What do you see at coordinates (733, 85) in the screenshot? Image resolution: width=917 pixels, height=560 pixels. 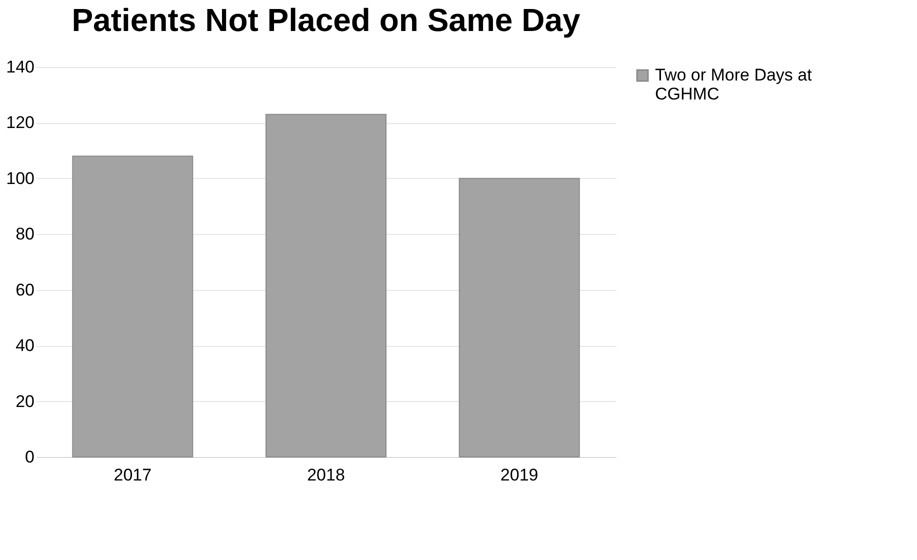 I see `legend-label: Two or More Days at CGHMC` at bounding box center [733, 85].